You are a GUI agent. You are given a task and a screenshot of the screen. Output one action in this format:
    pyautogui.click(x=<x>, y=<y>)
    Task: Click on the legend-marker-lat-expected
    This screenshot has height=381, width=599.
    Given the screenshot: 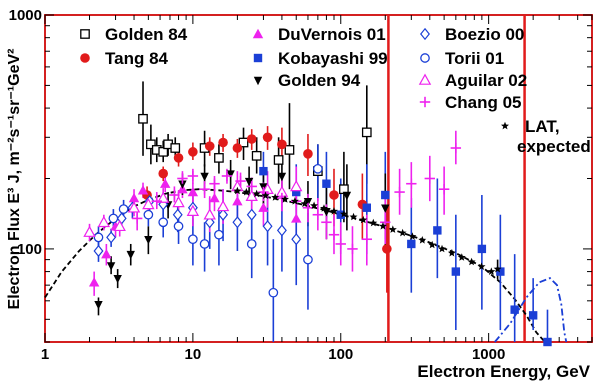 What is the action you would take?
    pyautogui.click(x=505, y=125)
    